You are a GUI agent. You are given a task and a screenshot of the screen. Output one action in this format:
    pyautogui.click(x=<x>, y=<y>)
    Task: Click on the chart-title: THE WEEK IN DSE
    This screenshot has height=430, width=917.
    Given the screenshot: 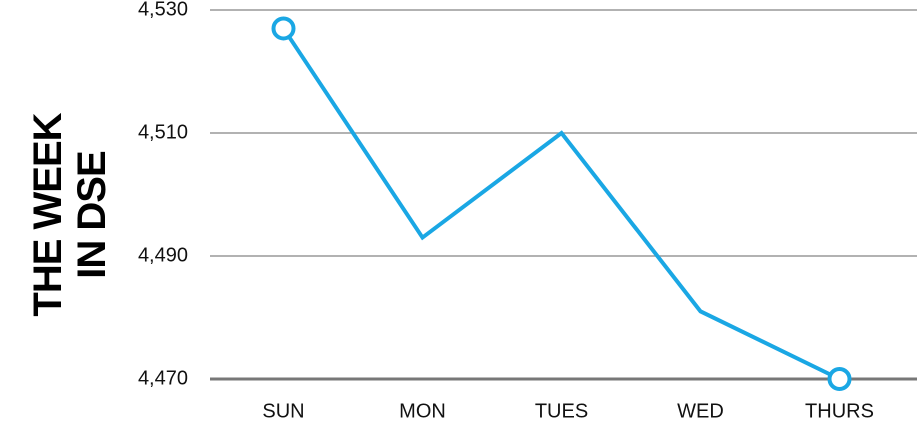 What is the action you would take?
    pyautogui.click(x=70, y=215)
    